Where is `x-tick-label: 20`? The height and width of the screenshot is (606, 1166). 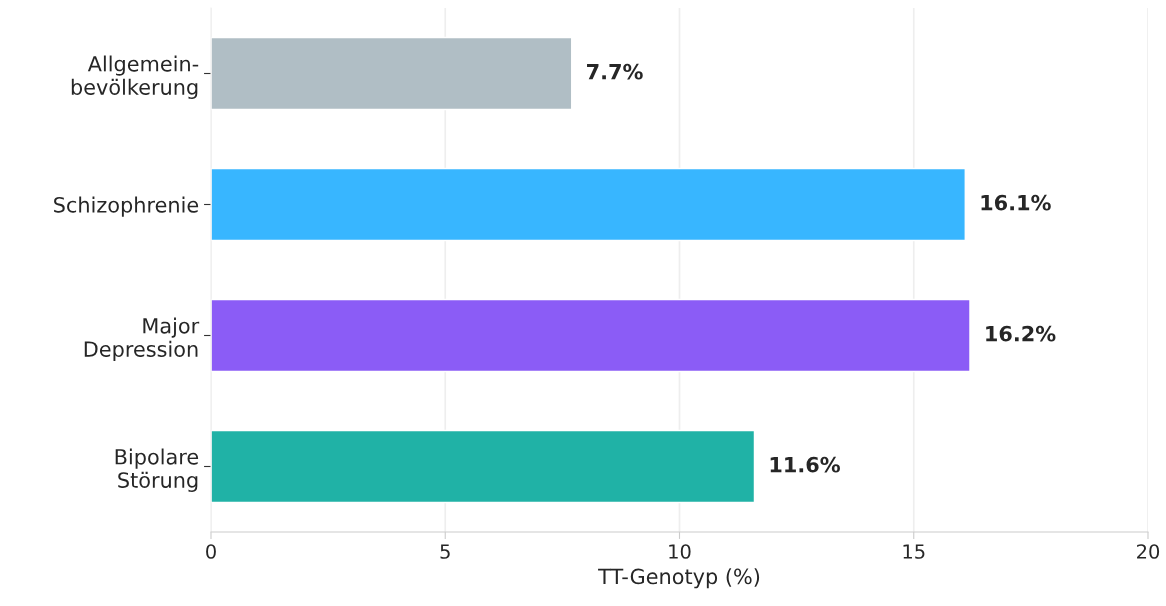 x-tick-label: 20 is located at coordinates (1148, 551).